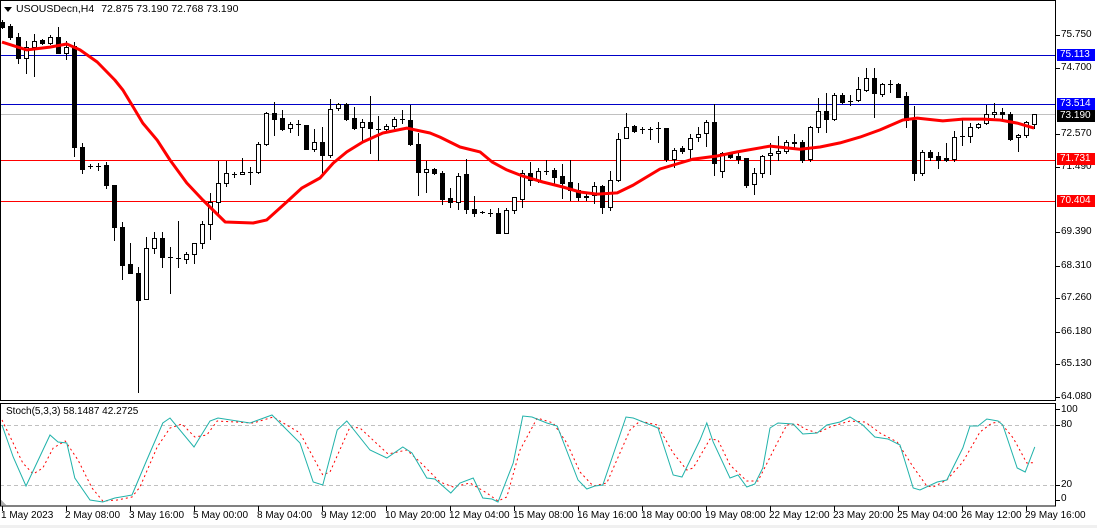  I want to click on time-tick-label: 12 May 04:00, so click(479, 515).